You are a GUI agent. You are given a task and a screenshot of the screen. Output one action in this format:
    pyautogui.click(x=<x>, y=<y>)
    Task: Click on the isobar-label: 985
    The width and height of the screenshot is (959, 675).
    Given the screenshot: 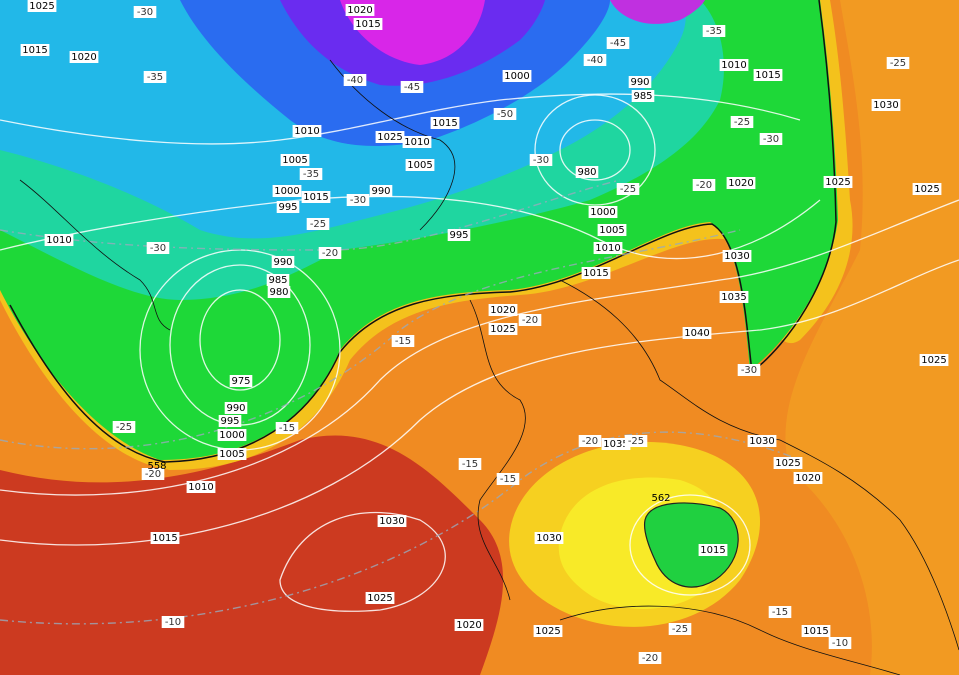 What is the action you would take?
    pyautogui.click(x=642, y=96)
    